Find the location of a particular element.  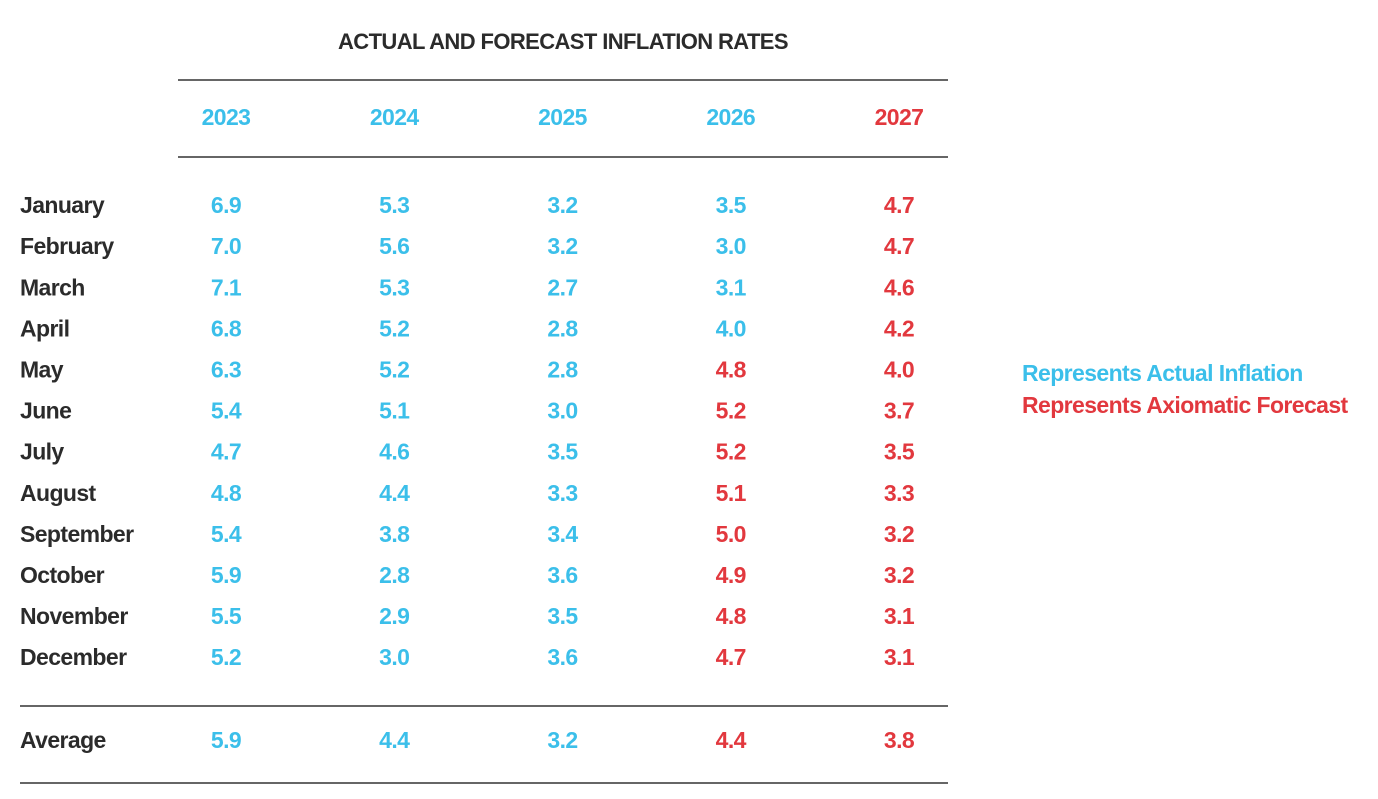

year-header: 2025 is located at coordinates (563, 117).